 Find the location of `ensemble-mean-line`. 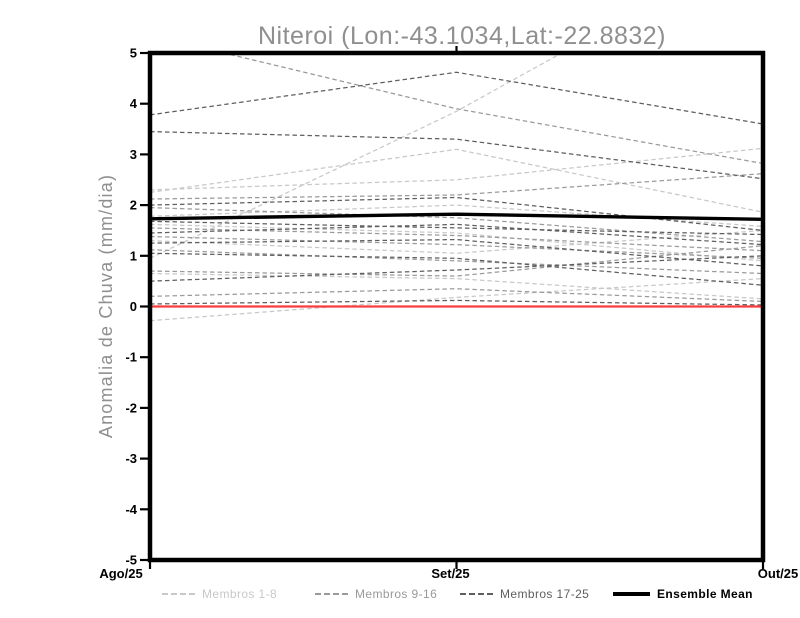

ensemble-mean-line is located at coordinates (456, 216).